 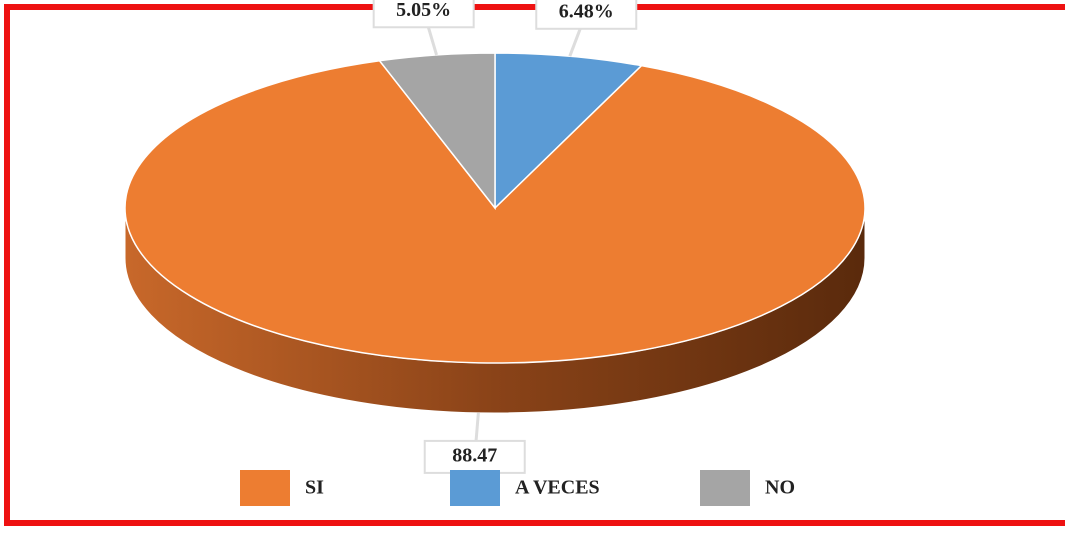 I want to click on data-label: 88.47, so click(x=474, y=456).